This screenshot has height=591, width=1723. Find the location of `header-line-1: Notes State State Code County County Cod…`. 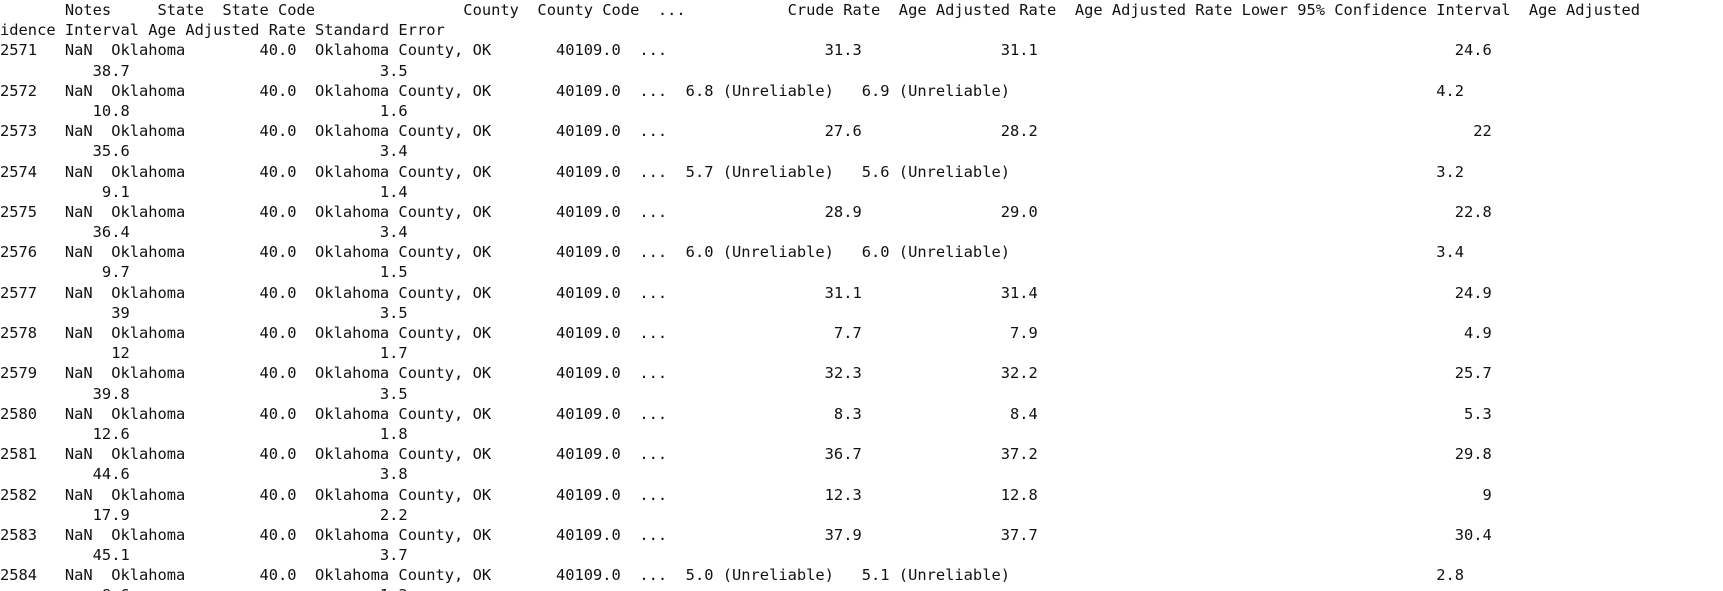

header-line-1: Notes State State Code County County Cod… is located at coordinates (820, 10).